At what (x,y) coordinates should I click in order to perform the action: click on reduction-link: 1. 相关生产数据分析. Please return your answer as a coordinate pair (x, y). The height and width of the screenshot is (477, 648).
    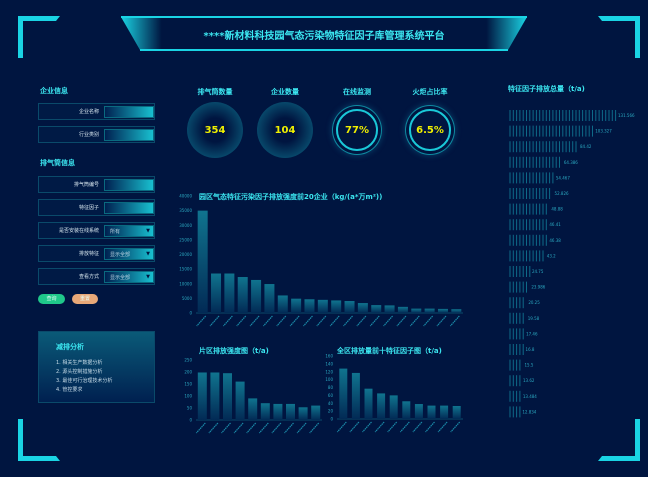
    Looking at the image, I should click on (79, 363).